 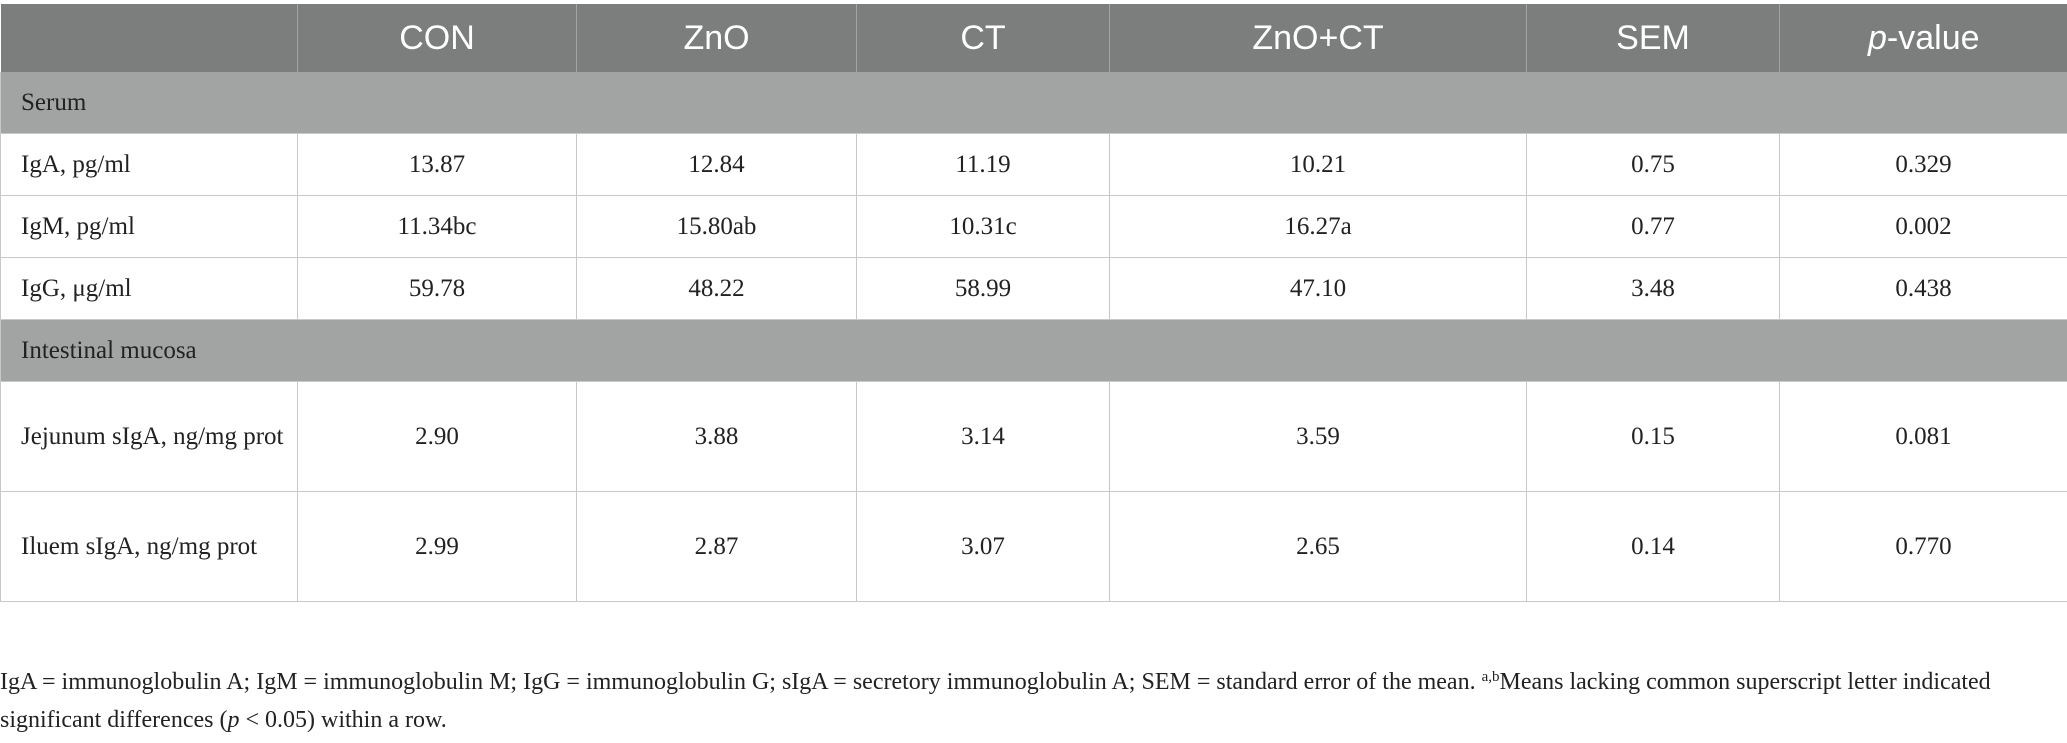 What do you see at coordinates (233, 720) in the screenshot?
I see `footnote-p-italic: p` at bounding box center [233, 720].